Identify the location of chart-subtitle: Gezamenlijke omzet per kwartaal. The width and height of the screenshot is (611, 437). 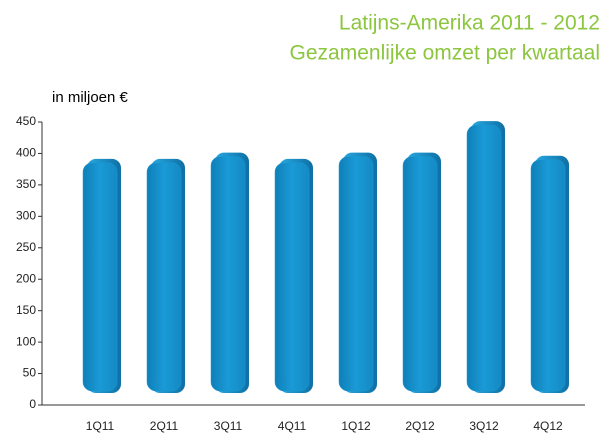
(445, 53).